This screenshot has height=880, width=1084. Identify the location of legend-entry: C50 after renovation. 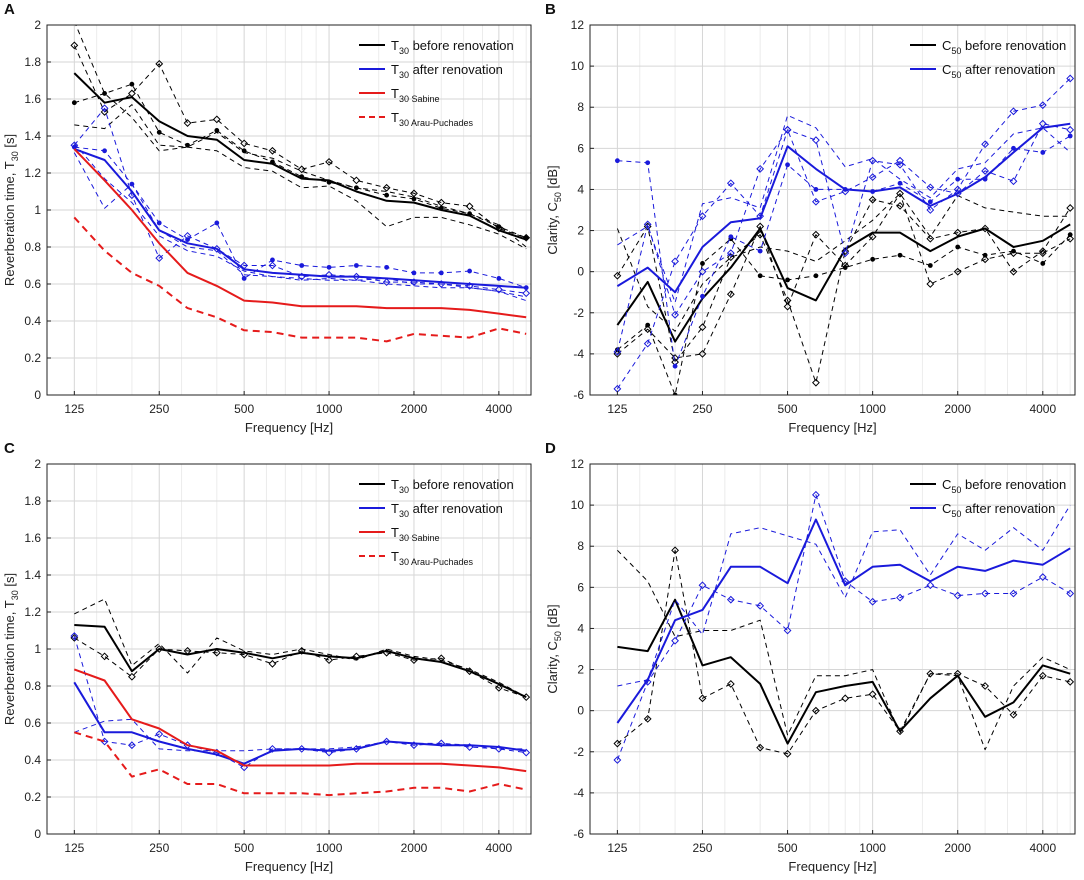
(998, 510).